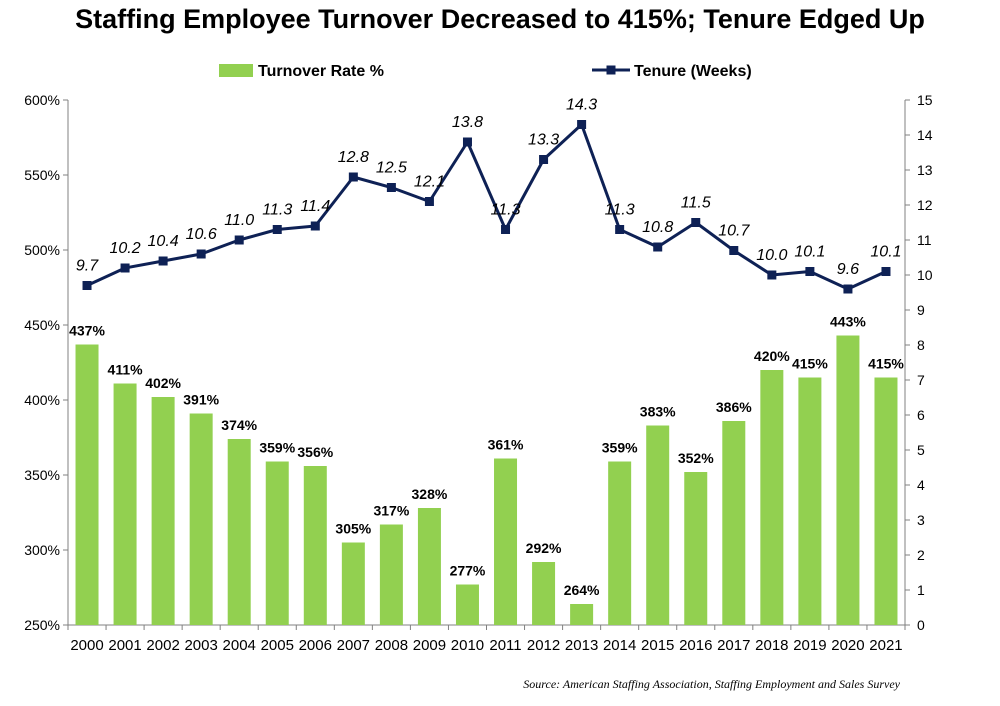 The height and width of the screenshot is (706, 1000). I want to click on turnover-data-label: 359%, so click(277, 448).